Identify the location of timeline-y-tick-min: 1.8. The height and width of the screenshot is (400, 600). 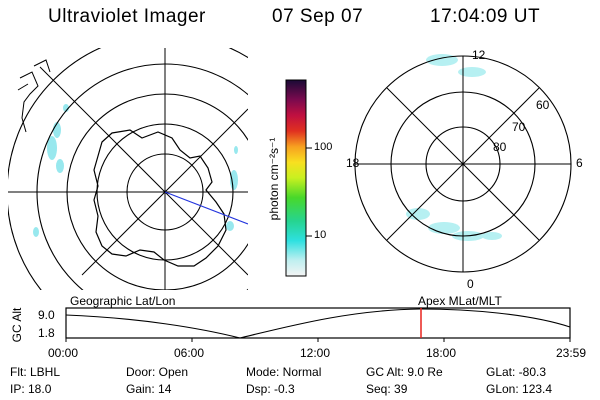
(46, 333).